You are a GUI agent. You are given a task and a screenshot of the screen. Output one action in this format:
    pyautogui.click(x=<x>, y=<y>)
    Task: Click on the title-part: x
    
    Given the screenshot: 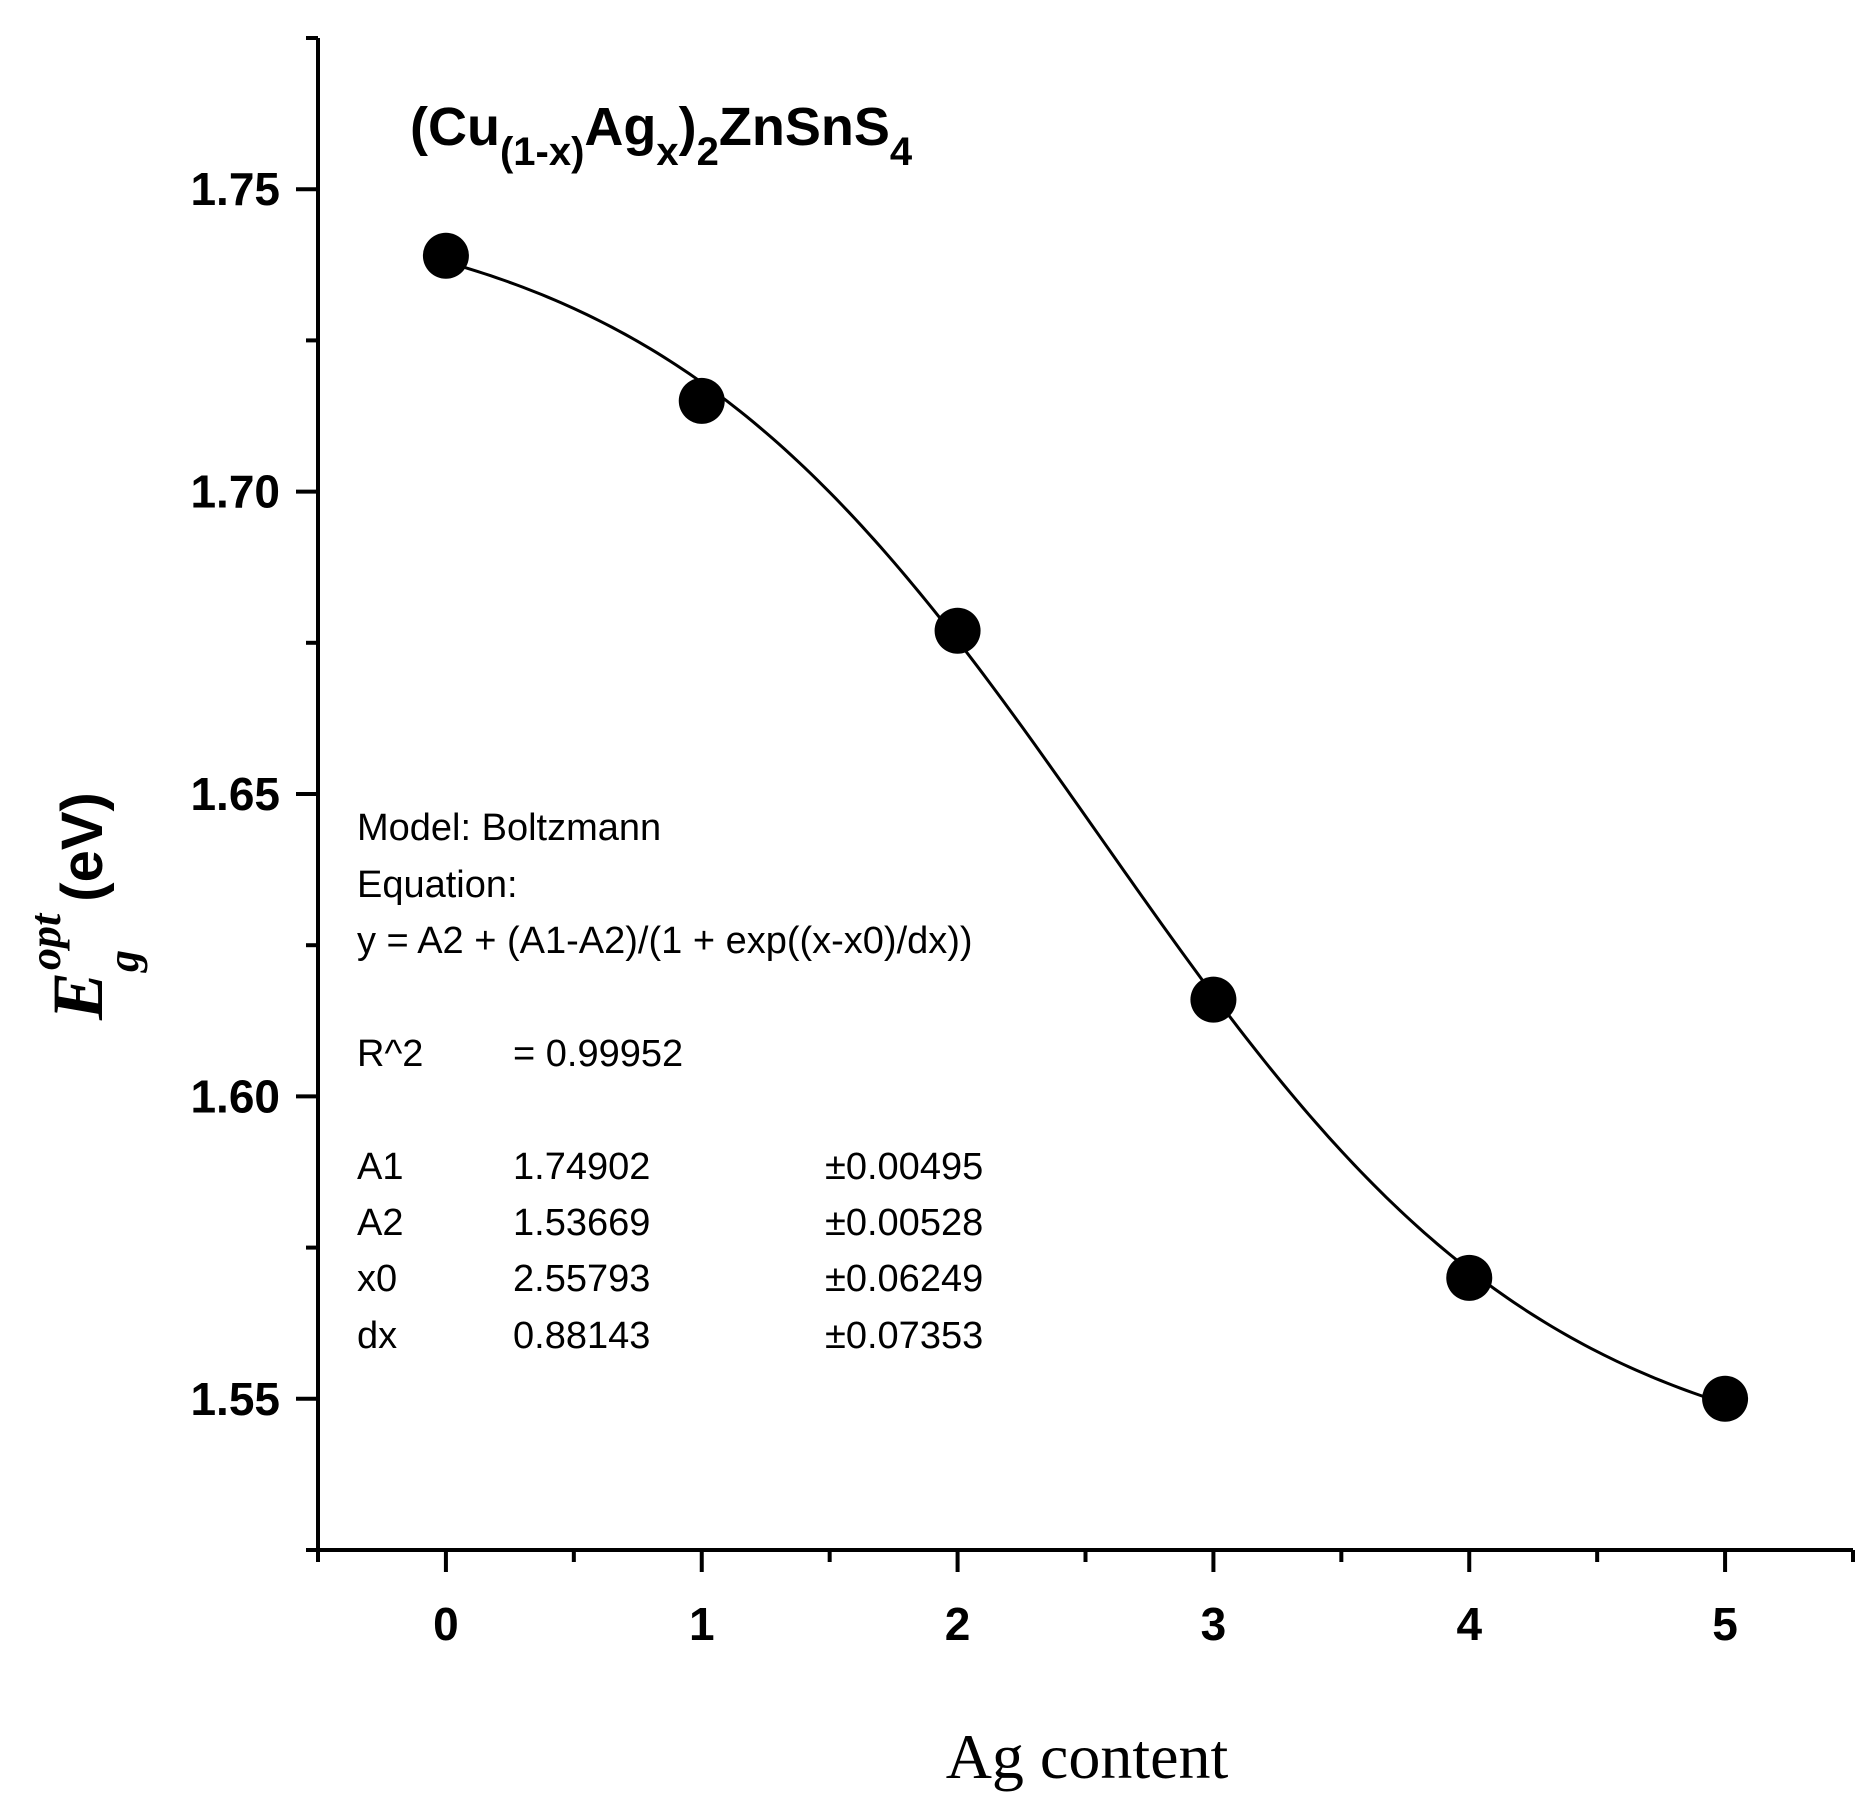 What is the action you would take?
    pyautogui.click(x=667, y=152)
    